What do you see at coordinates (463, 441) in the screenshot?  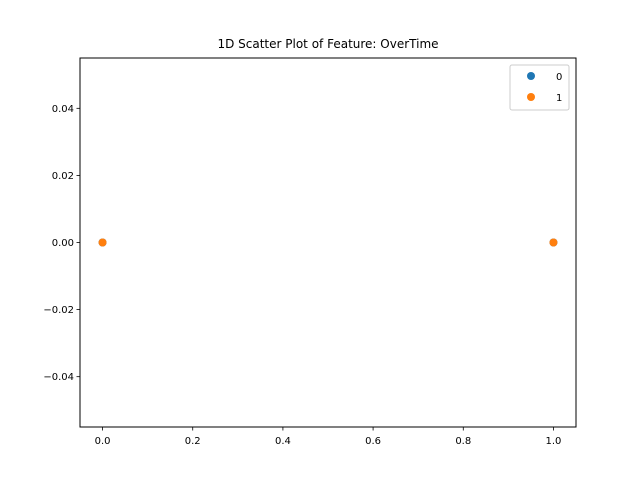 I see `x-tick-label: 0.8` at bounding box center [463, 441].